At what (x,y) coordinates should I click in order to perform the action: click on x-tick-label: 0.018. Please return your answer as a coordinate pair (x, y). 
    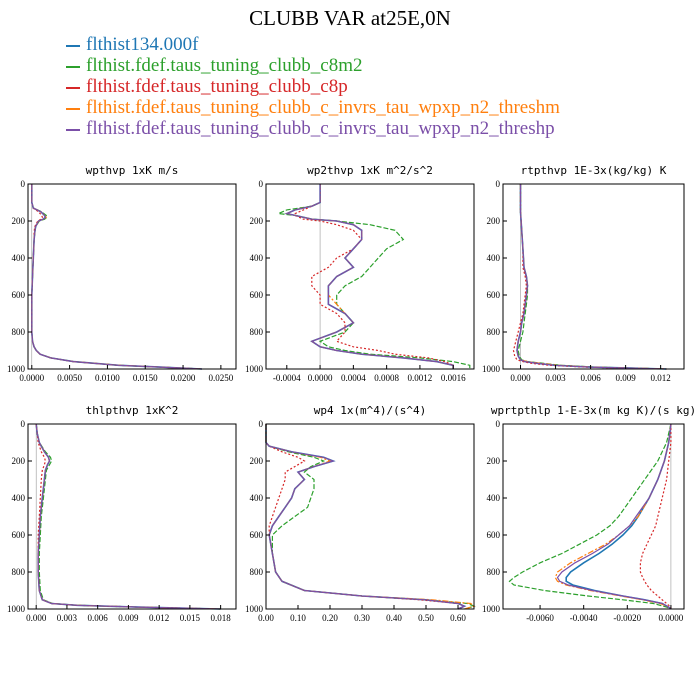
    Looking at the image, I should click on (221, 618).